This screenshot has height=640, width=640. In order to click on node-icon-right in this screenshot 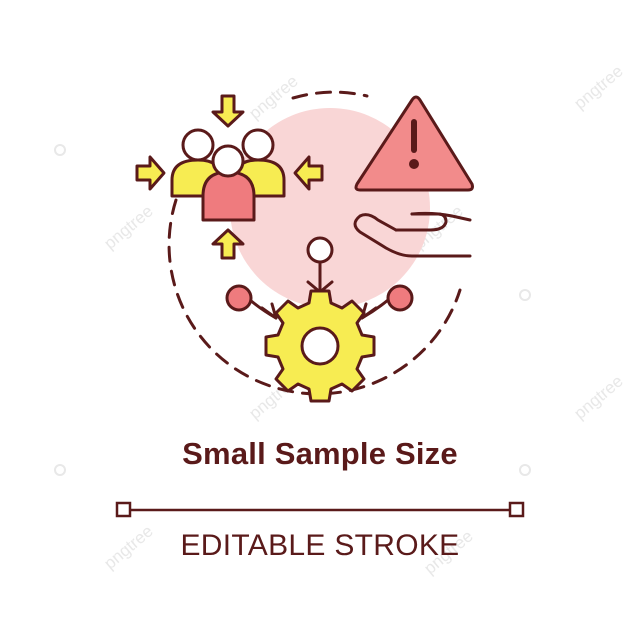, I will do `click(400, 298)`.